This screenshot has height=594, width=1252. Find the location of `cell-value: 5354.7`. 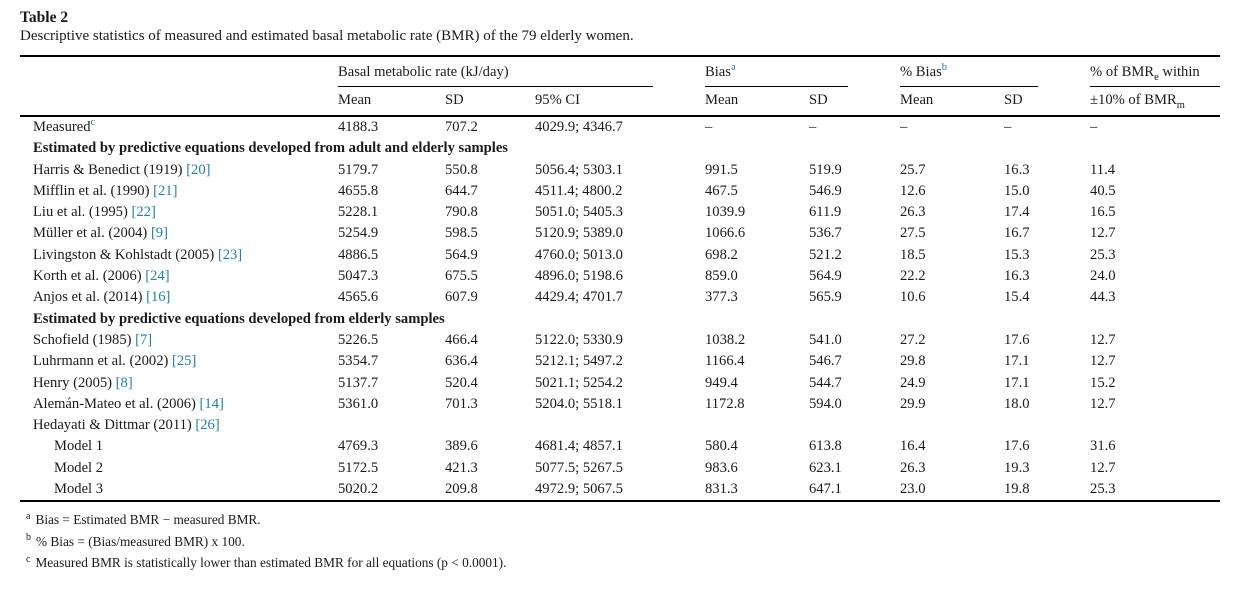

cell-value: 5354.7 is located at coordinates (358, 361).